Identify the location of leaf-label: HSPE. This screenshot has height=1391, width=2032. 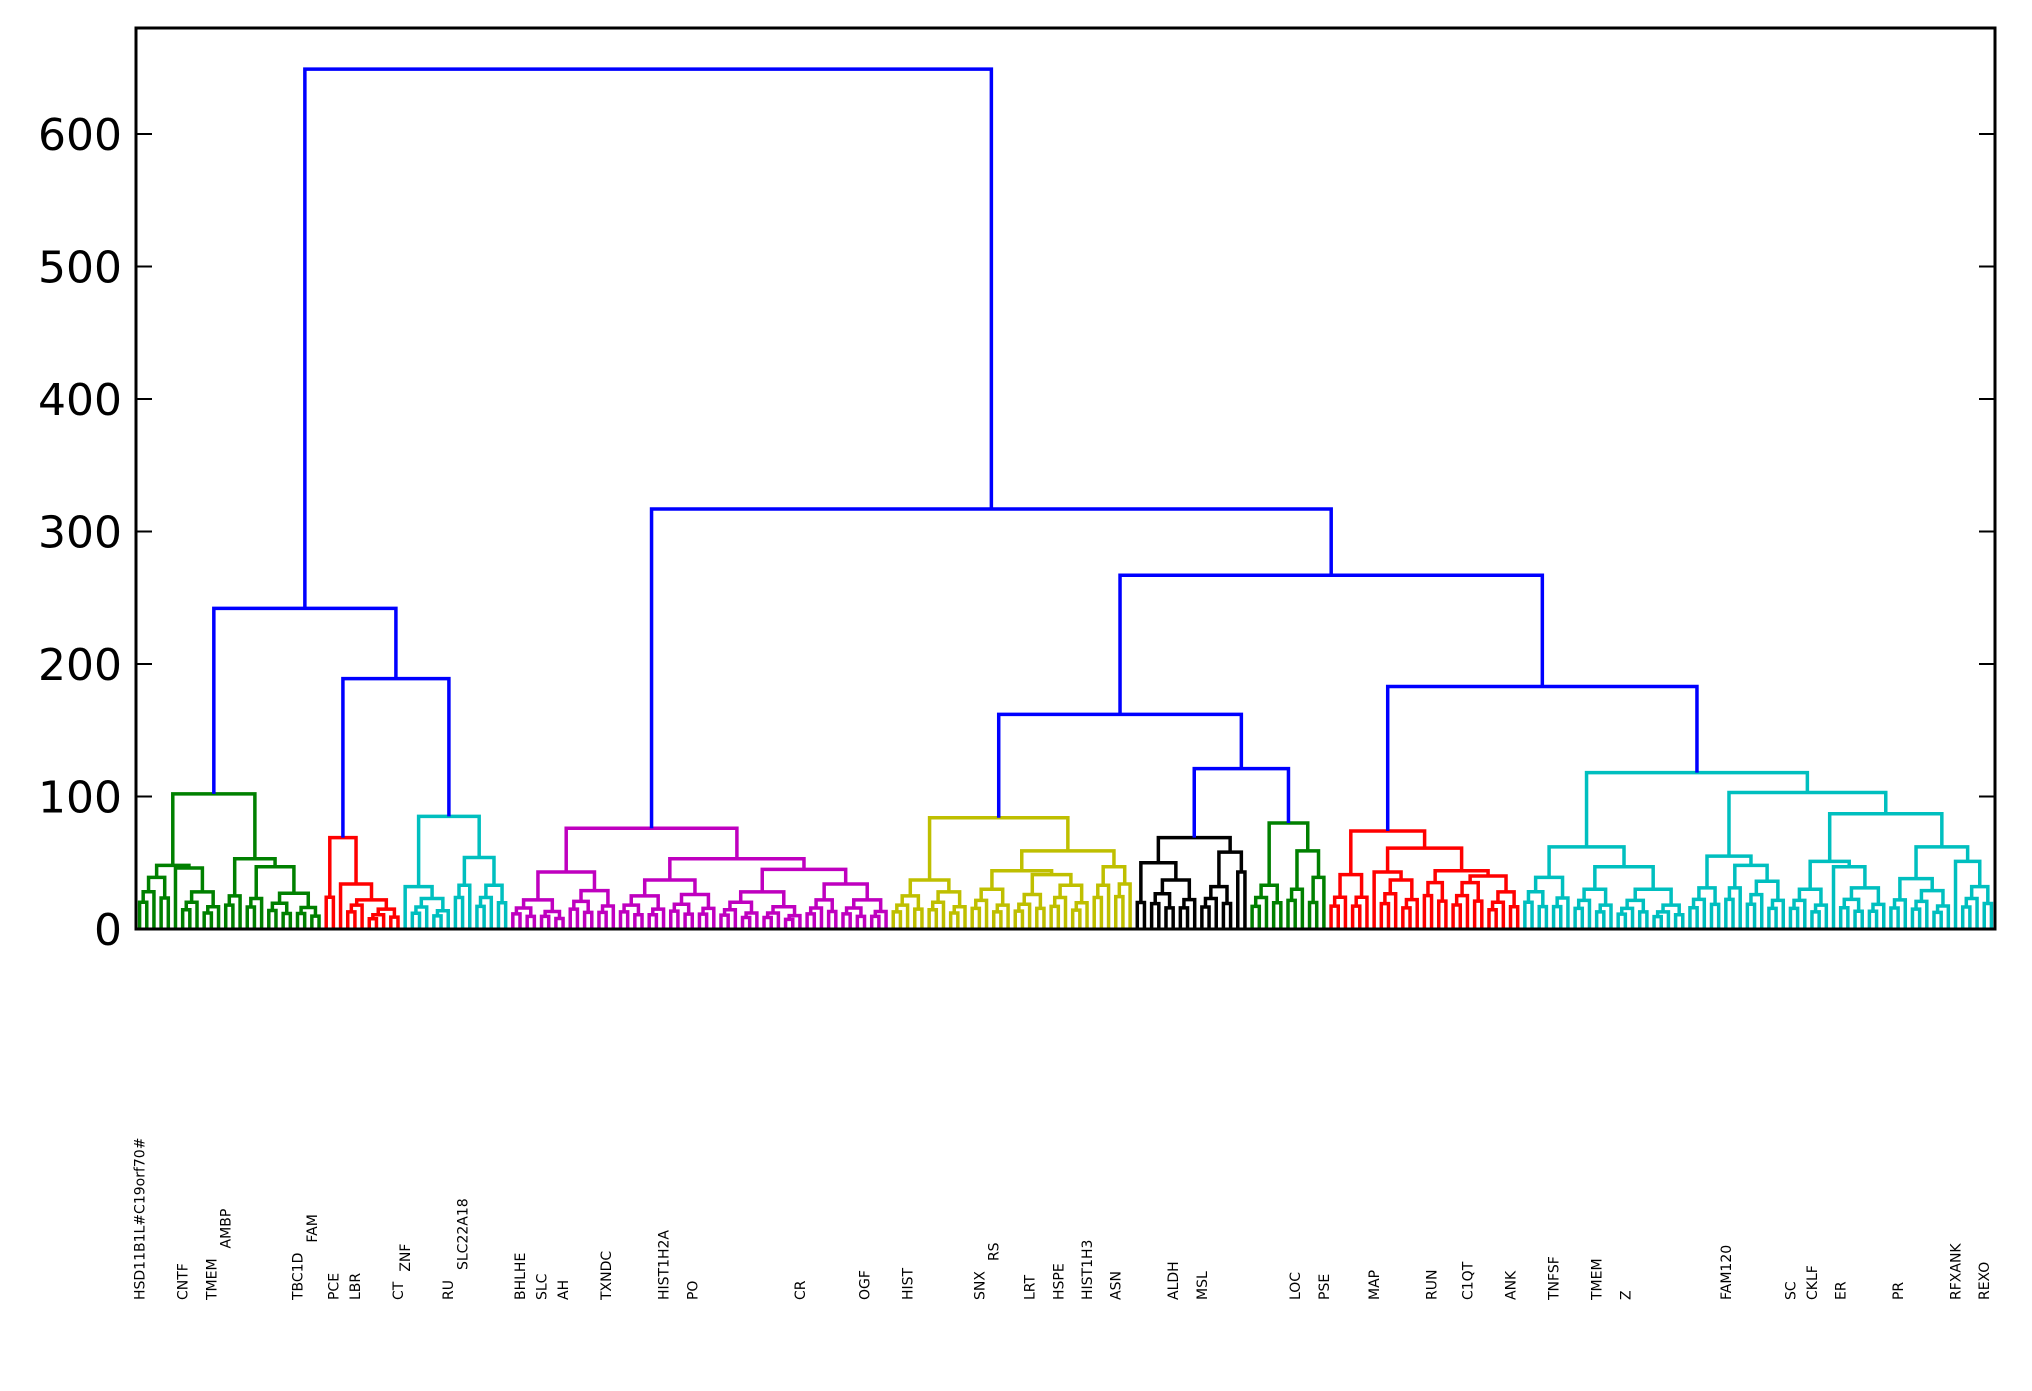
(1059, 1281).